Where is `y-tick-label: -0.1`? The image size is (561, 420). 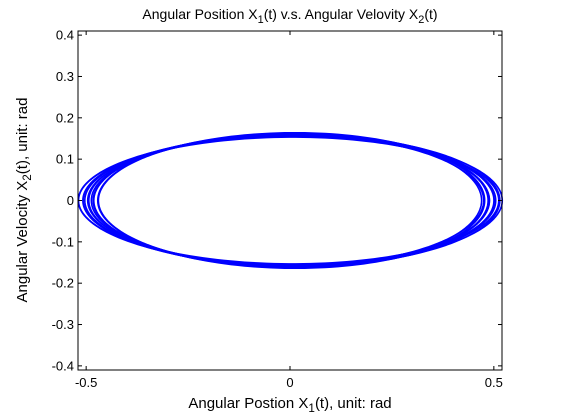
y-tick-label: -0.1 is located at coordinates (63, 241).